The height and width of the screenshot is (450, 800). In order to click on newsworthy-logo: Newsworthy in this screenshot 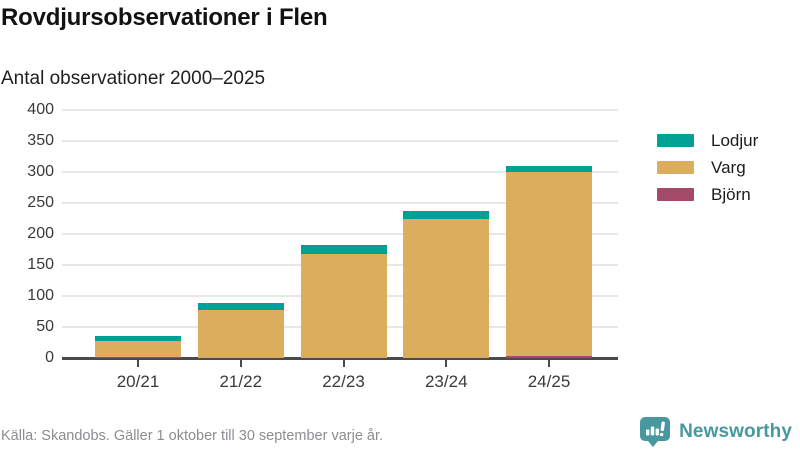, I will do `click(715, 431)`.